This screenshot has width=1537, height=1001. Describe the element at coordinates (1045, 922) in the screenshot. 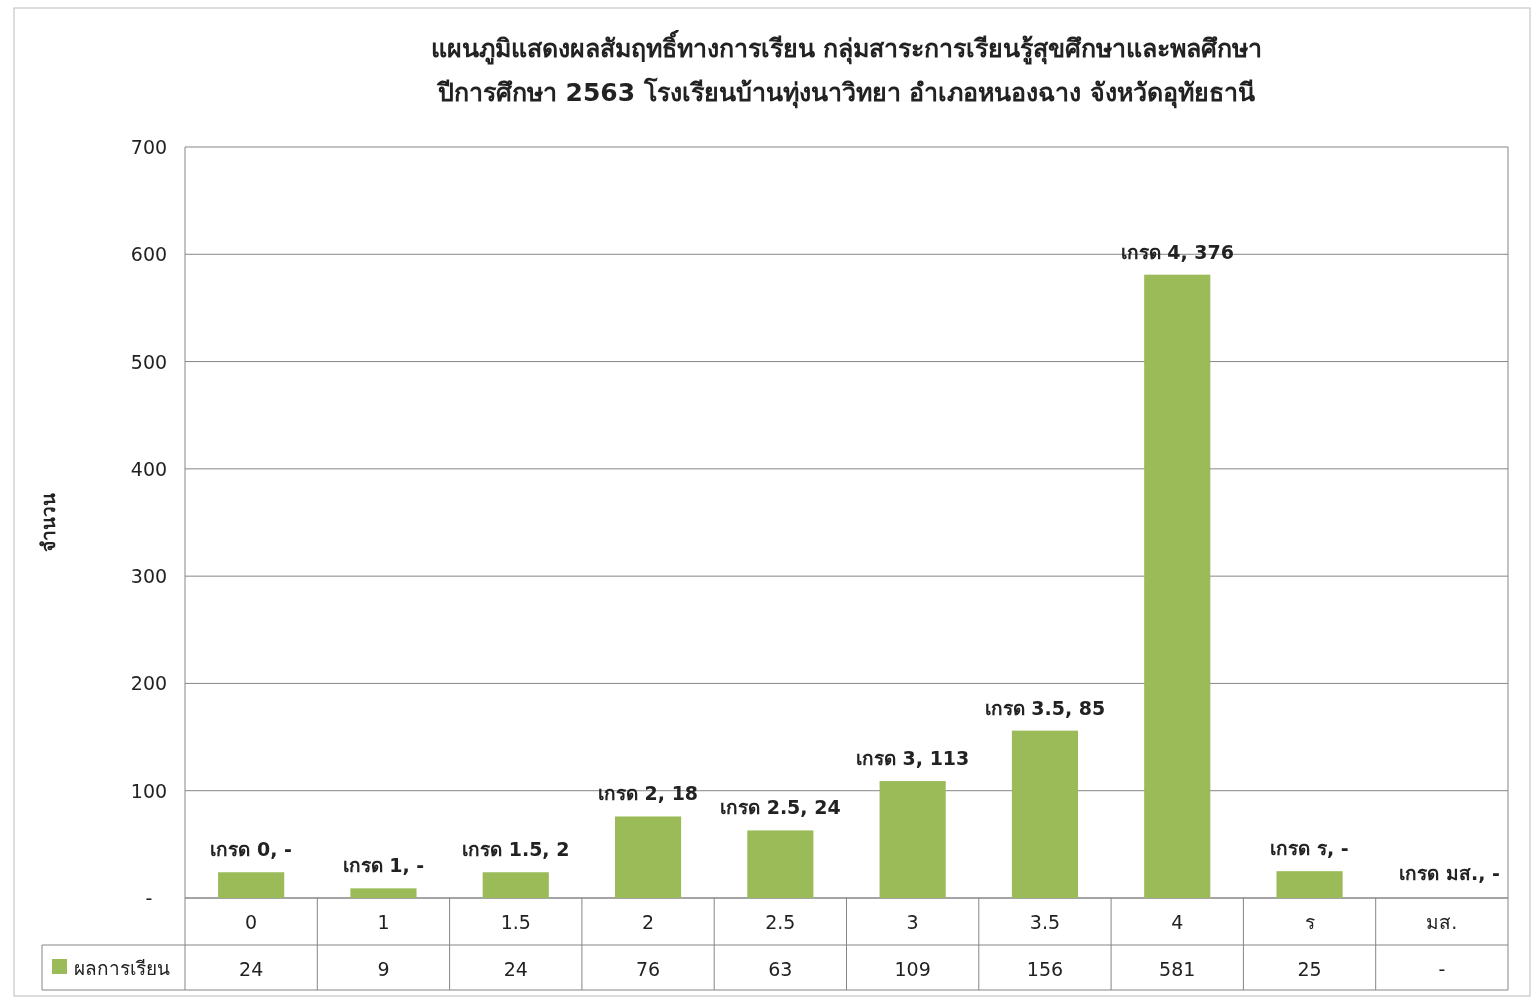

I see `x-tick-label: 3.5` at that location.